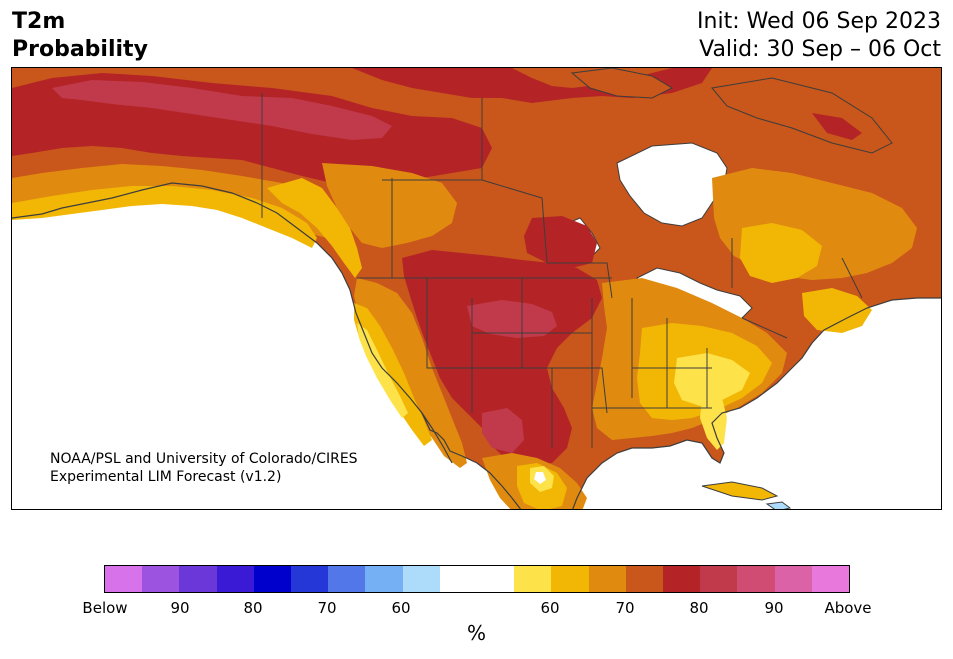 The width and height of the screenshot is (953, 659). Describe the element at coordinates (712, 379) in the screenshot. I see `southeast-pale` at that location.